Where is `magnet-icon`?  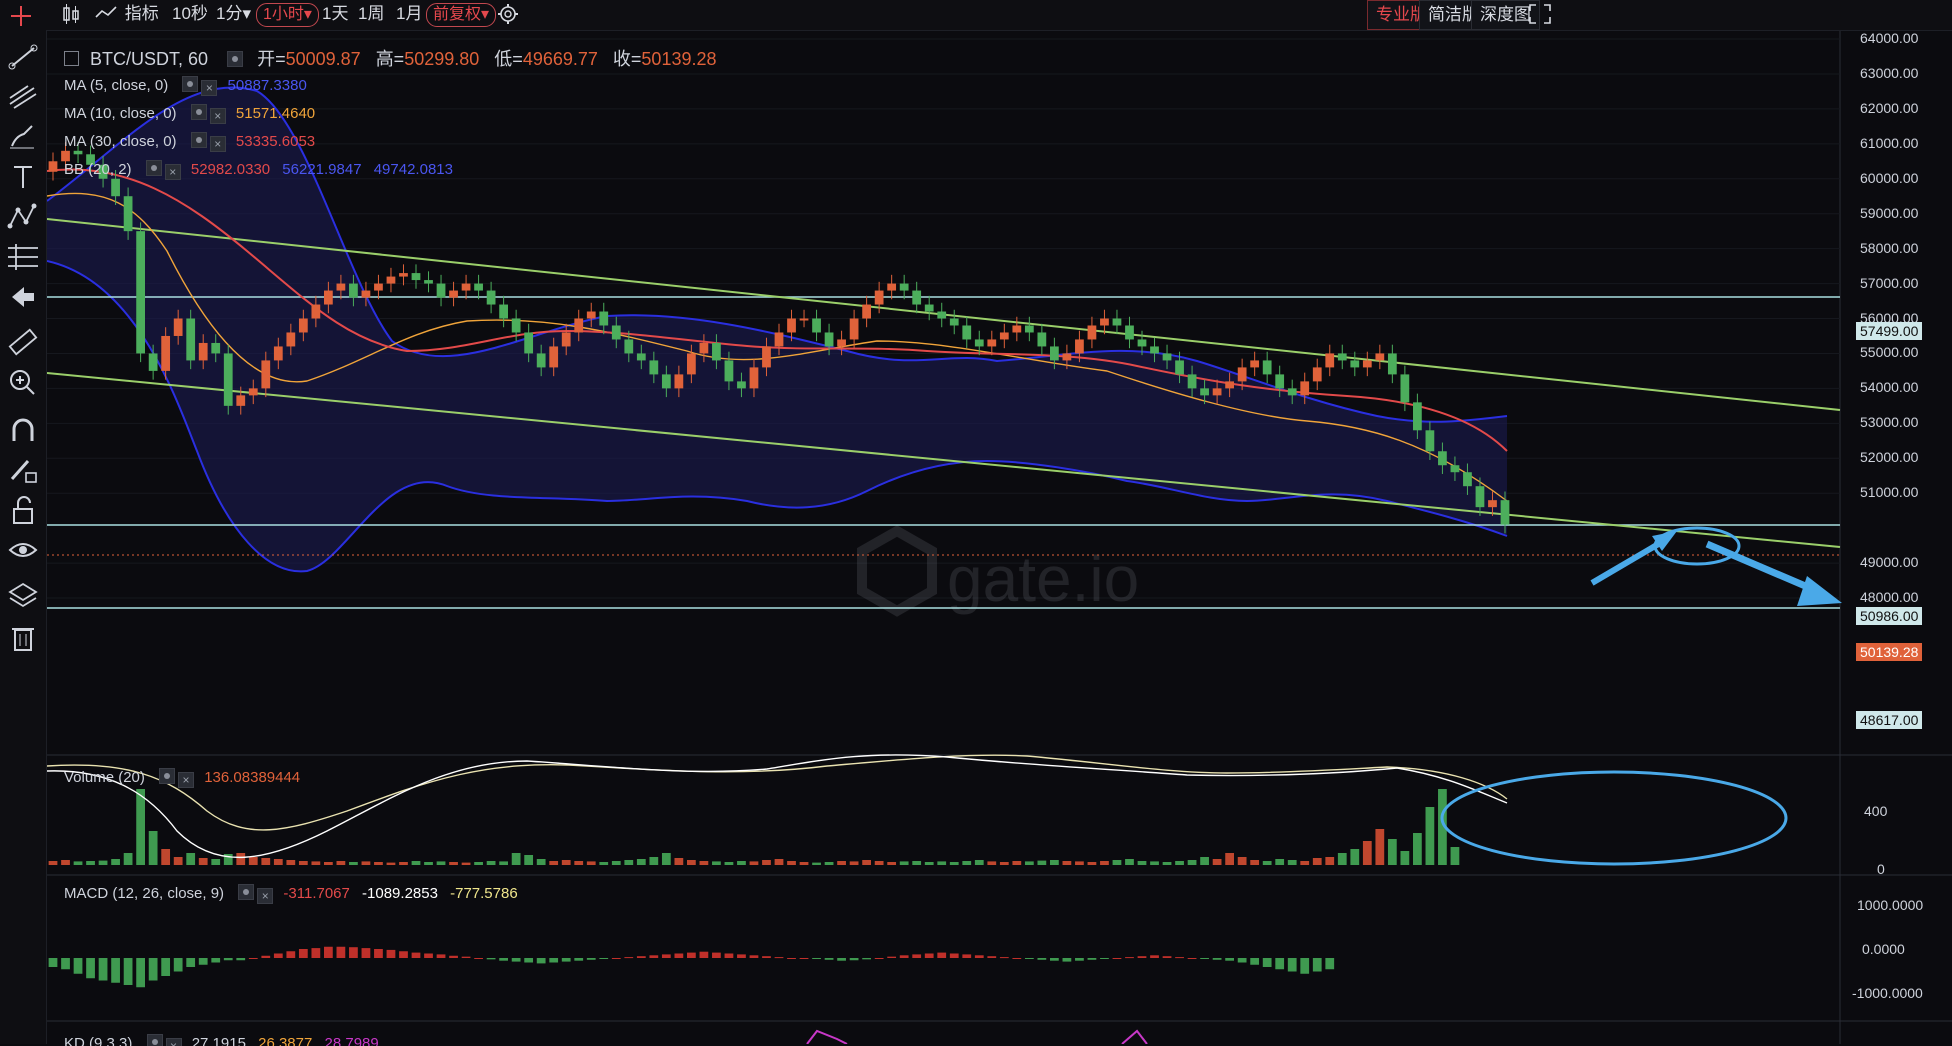
magnet-icon is located at coordinates (23, 430).